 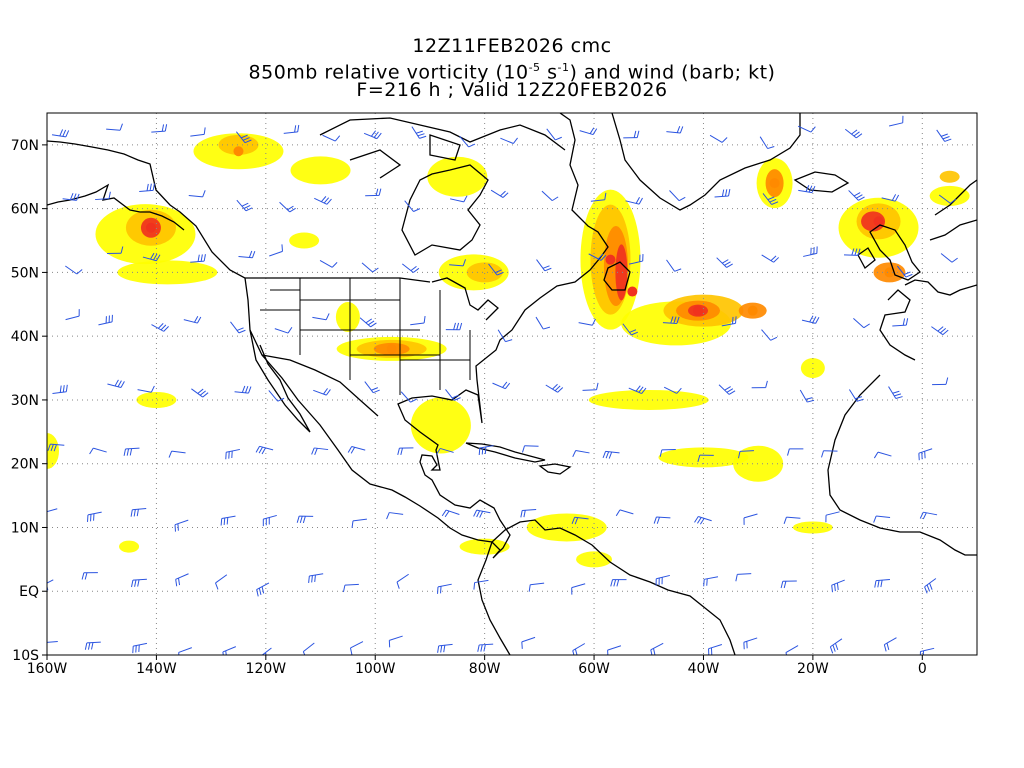 What do you see at coordinates (606, 587) in the screenshot?
I see `coastline-south-america` at bounding box center [606, 587].